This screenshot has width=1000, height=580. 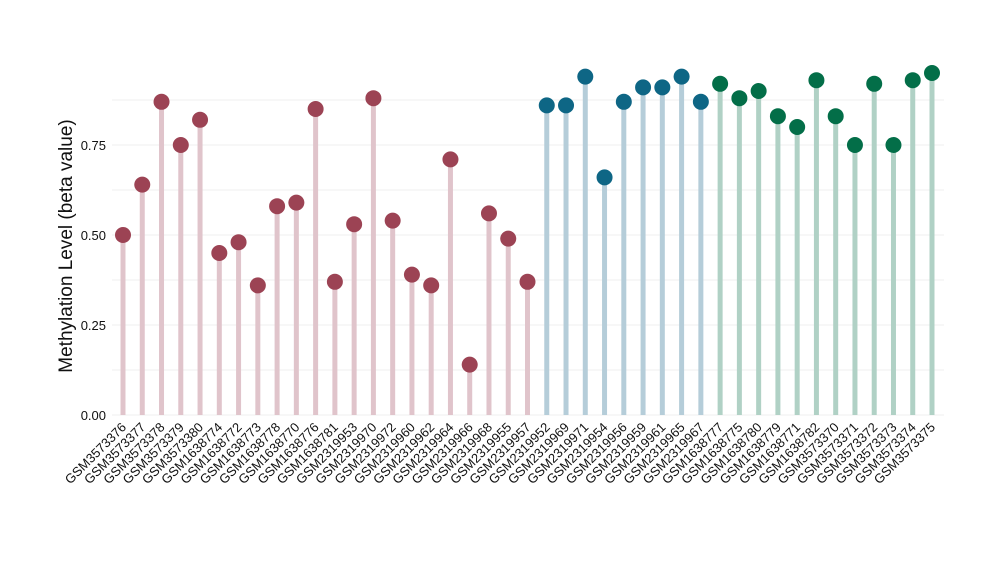 I want to click on y-axis-title: Methylation Level (beta value), so click(x=66, y=245).